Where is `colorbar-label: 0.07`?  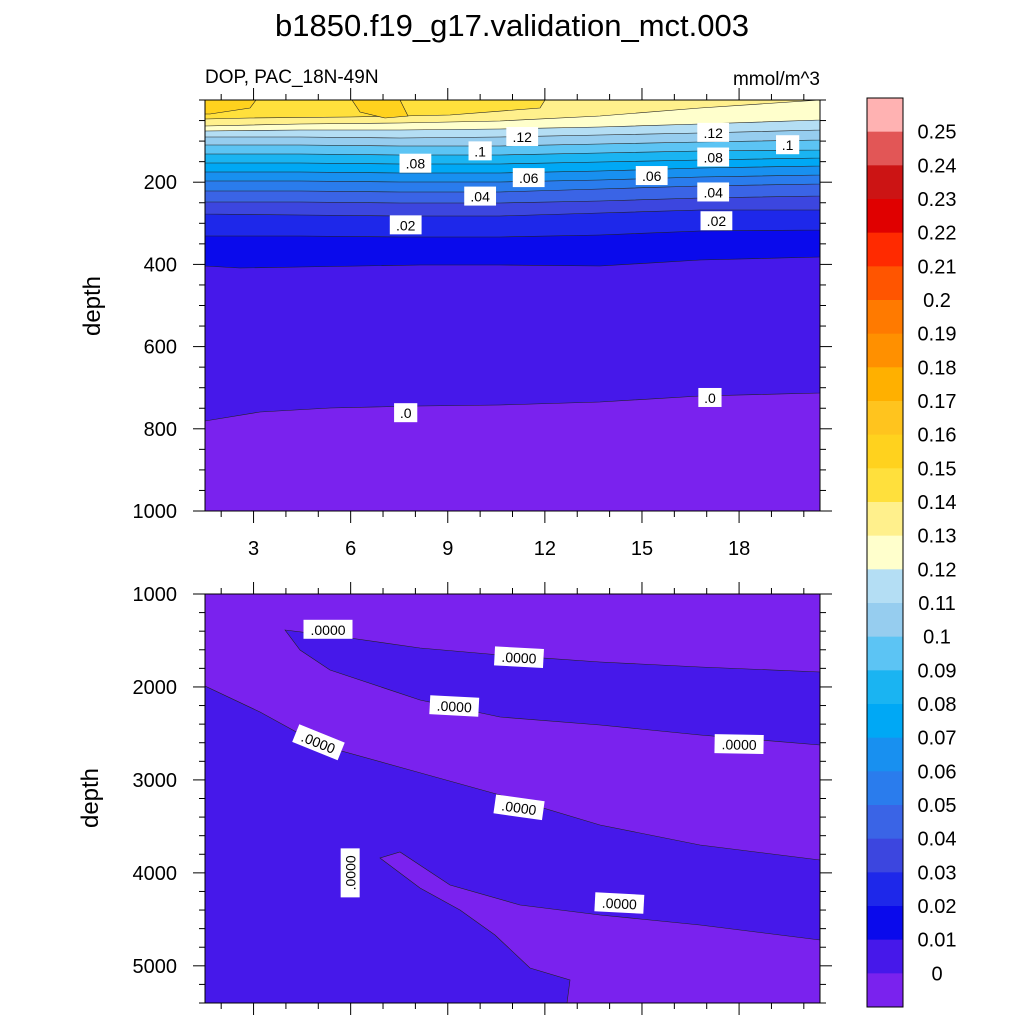 colorbar-label: 0.07 is located at coordinates (937, 739).